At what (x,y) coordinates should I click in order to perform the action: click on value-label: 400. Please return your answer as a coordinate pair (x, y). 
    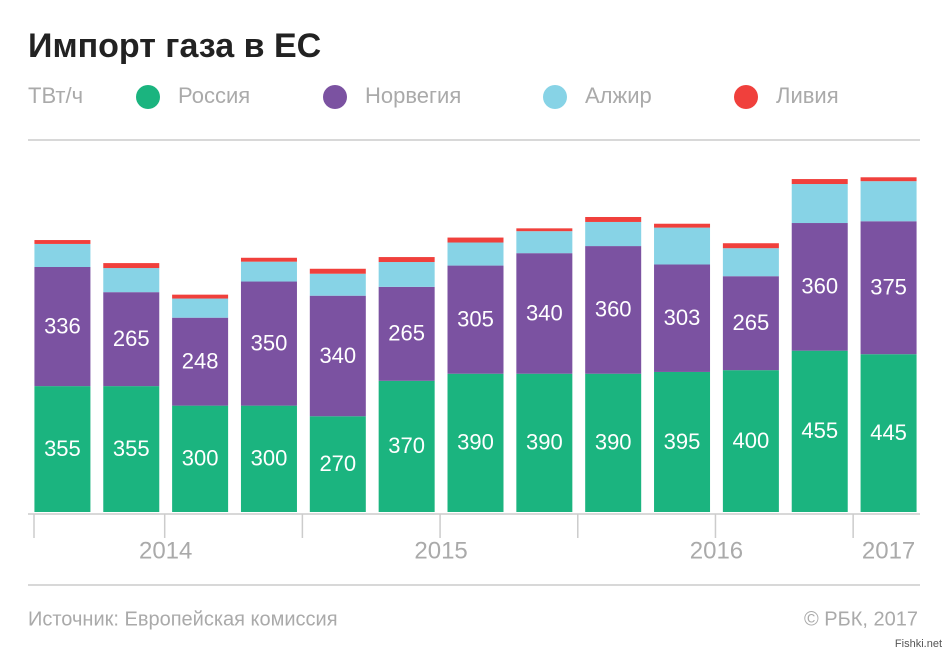
    Looking at the image, I should click on (751, 440).